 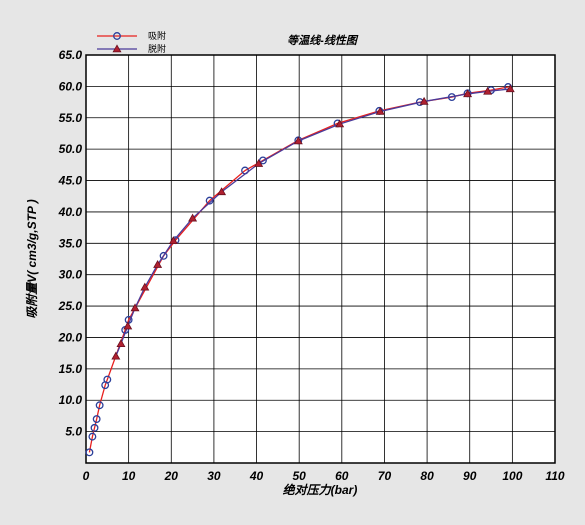 What do you see at coordinates (70, 212) in the screenshot?
I see `y-tick-label: 40.0` at bounding box center [70, 212].